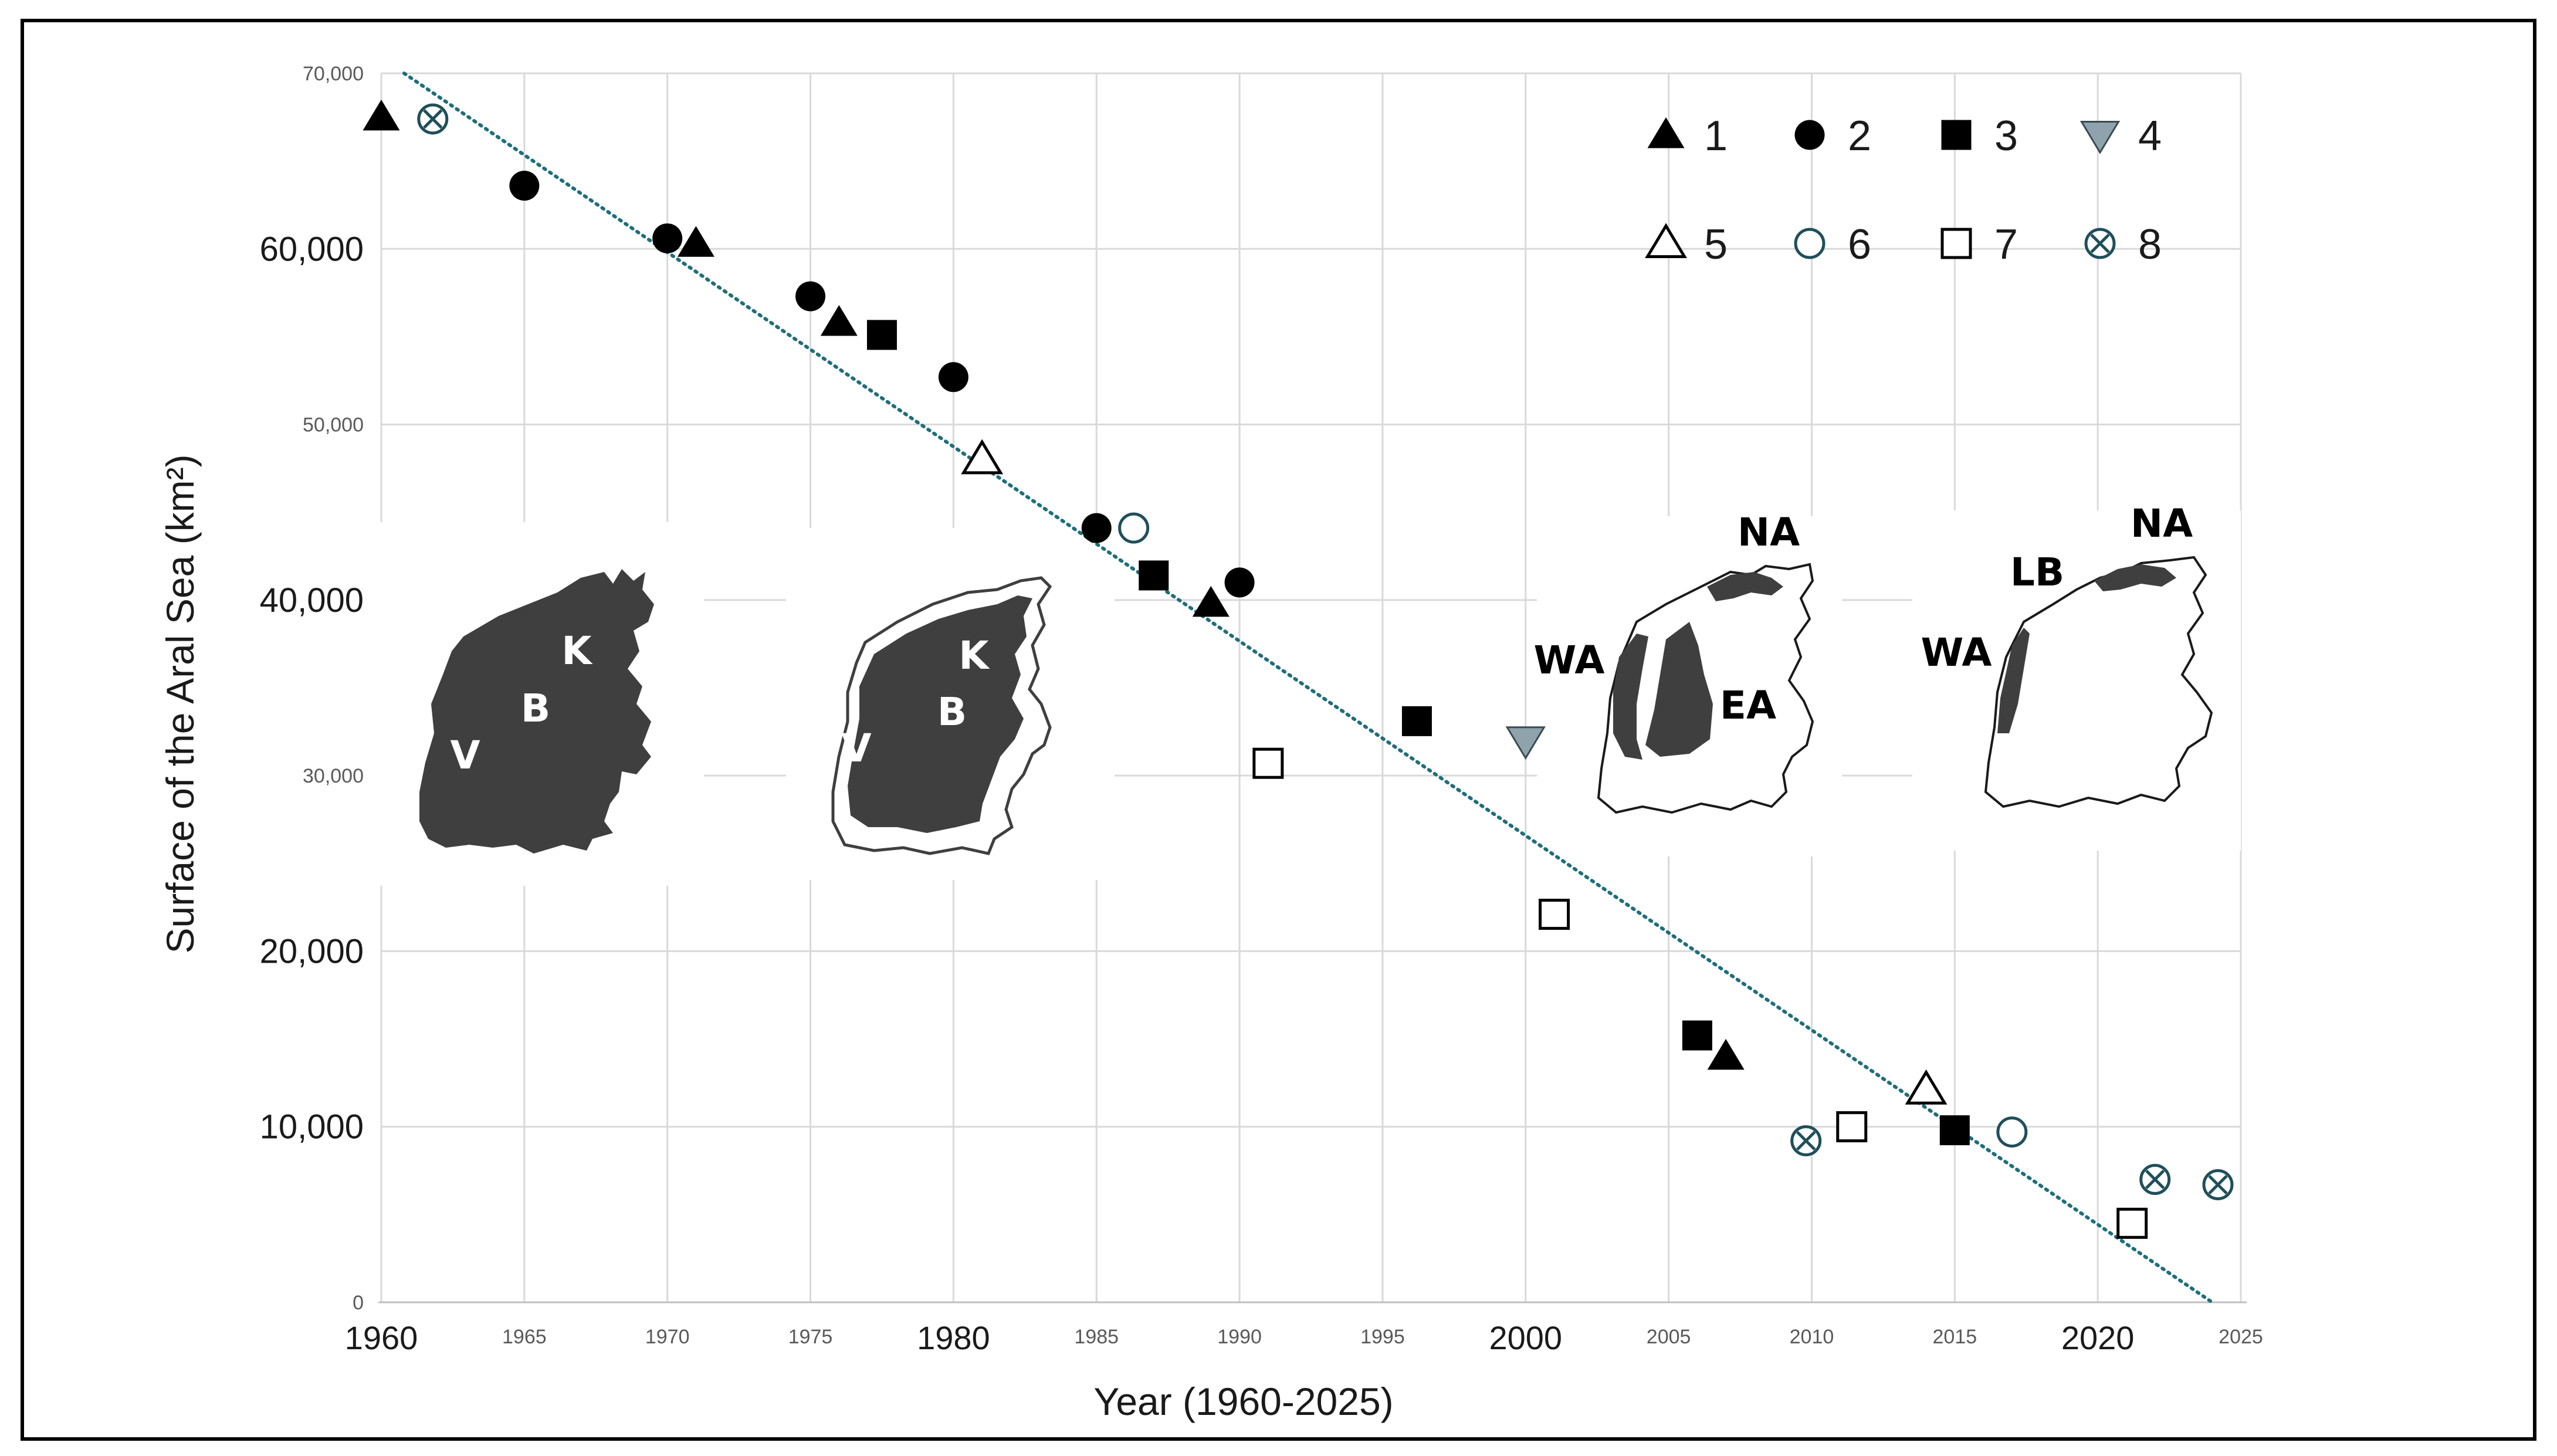 The height and width of the screenshot is (1456, 2557). What do you see at coordinates (810, 1337) in the screenshot?
I see `x-tick-label: 1975` at bounding box center [810, 1337].